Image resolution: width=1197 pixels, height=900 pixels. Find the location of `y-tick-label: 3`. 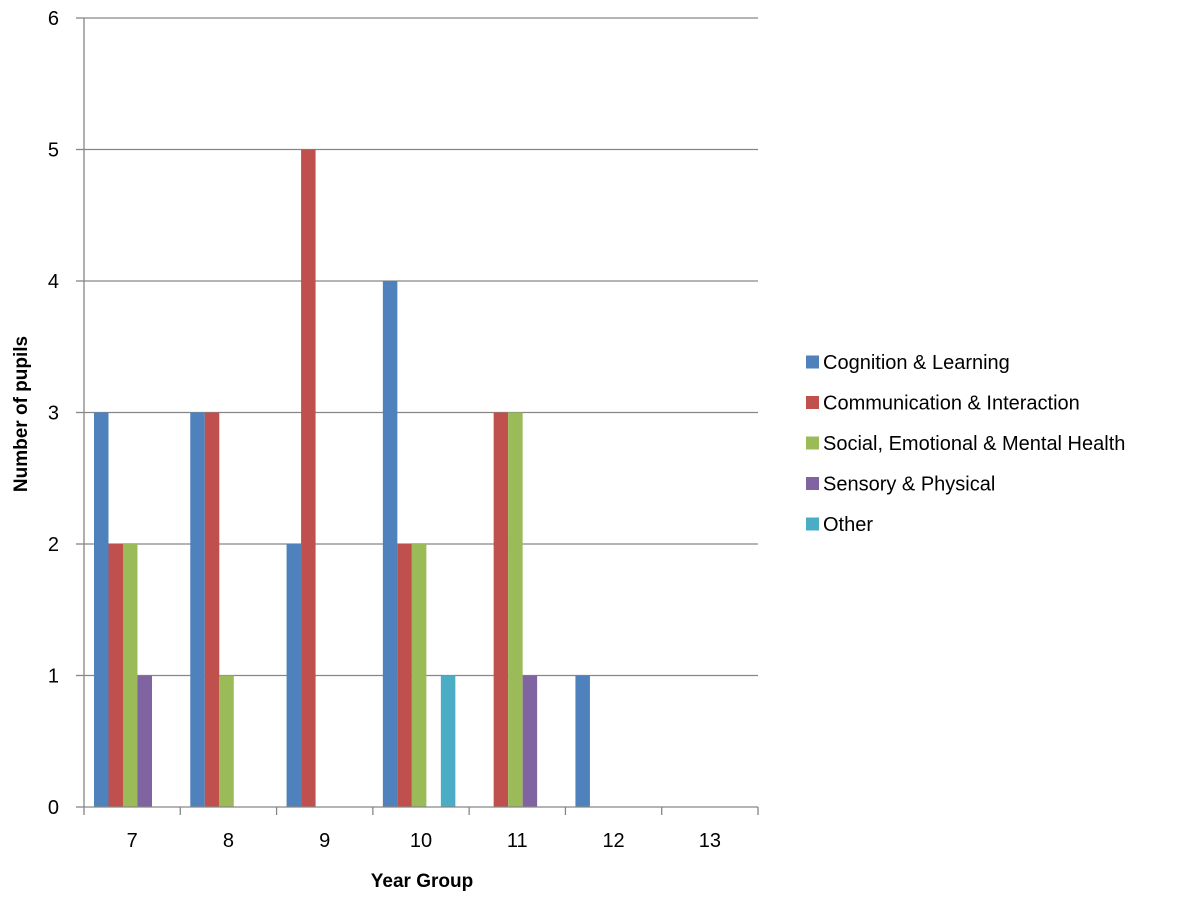

y-tick-label: 3 is located at coordinates (53, 414).